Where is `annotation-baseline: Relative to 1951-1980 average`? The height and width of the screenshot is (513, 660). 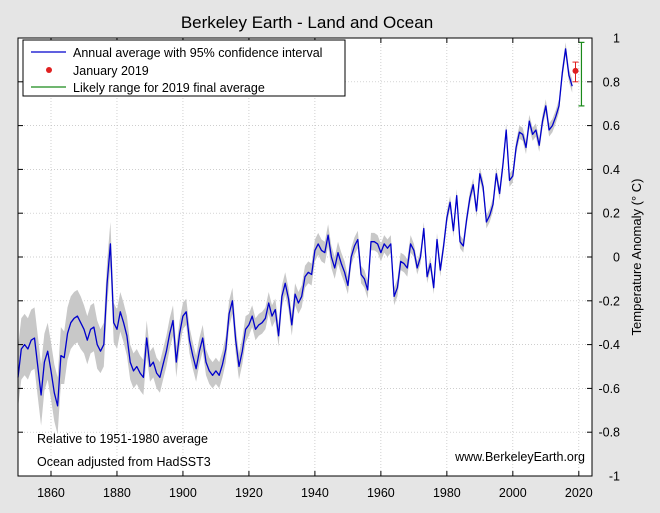
annotation-baseline: Relative to 1951-1980 average is located at coordinates (122, 439).